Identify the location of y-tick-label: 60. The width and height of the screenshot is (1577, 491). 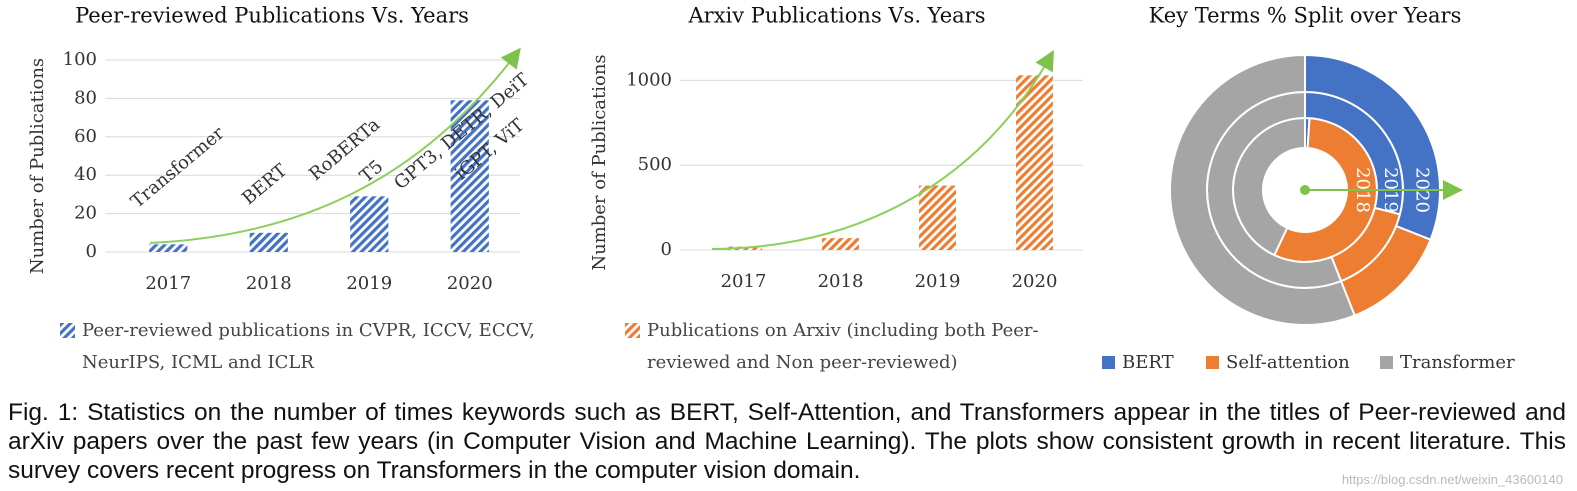
(85, 136).